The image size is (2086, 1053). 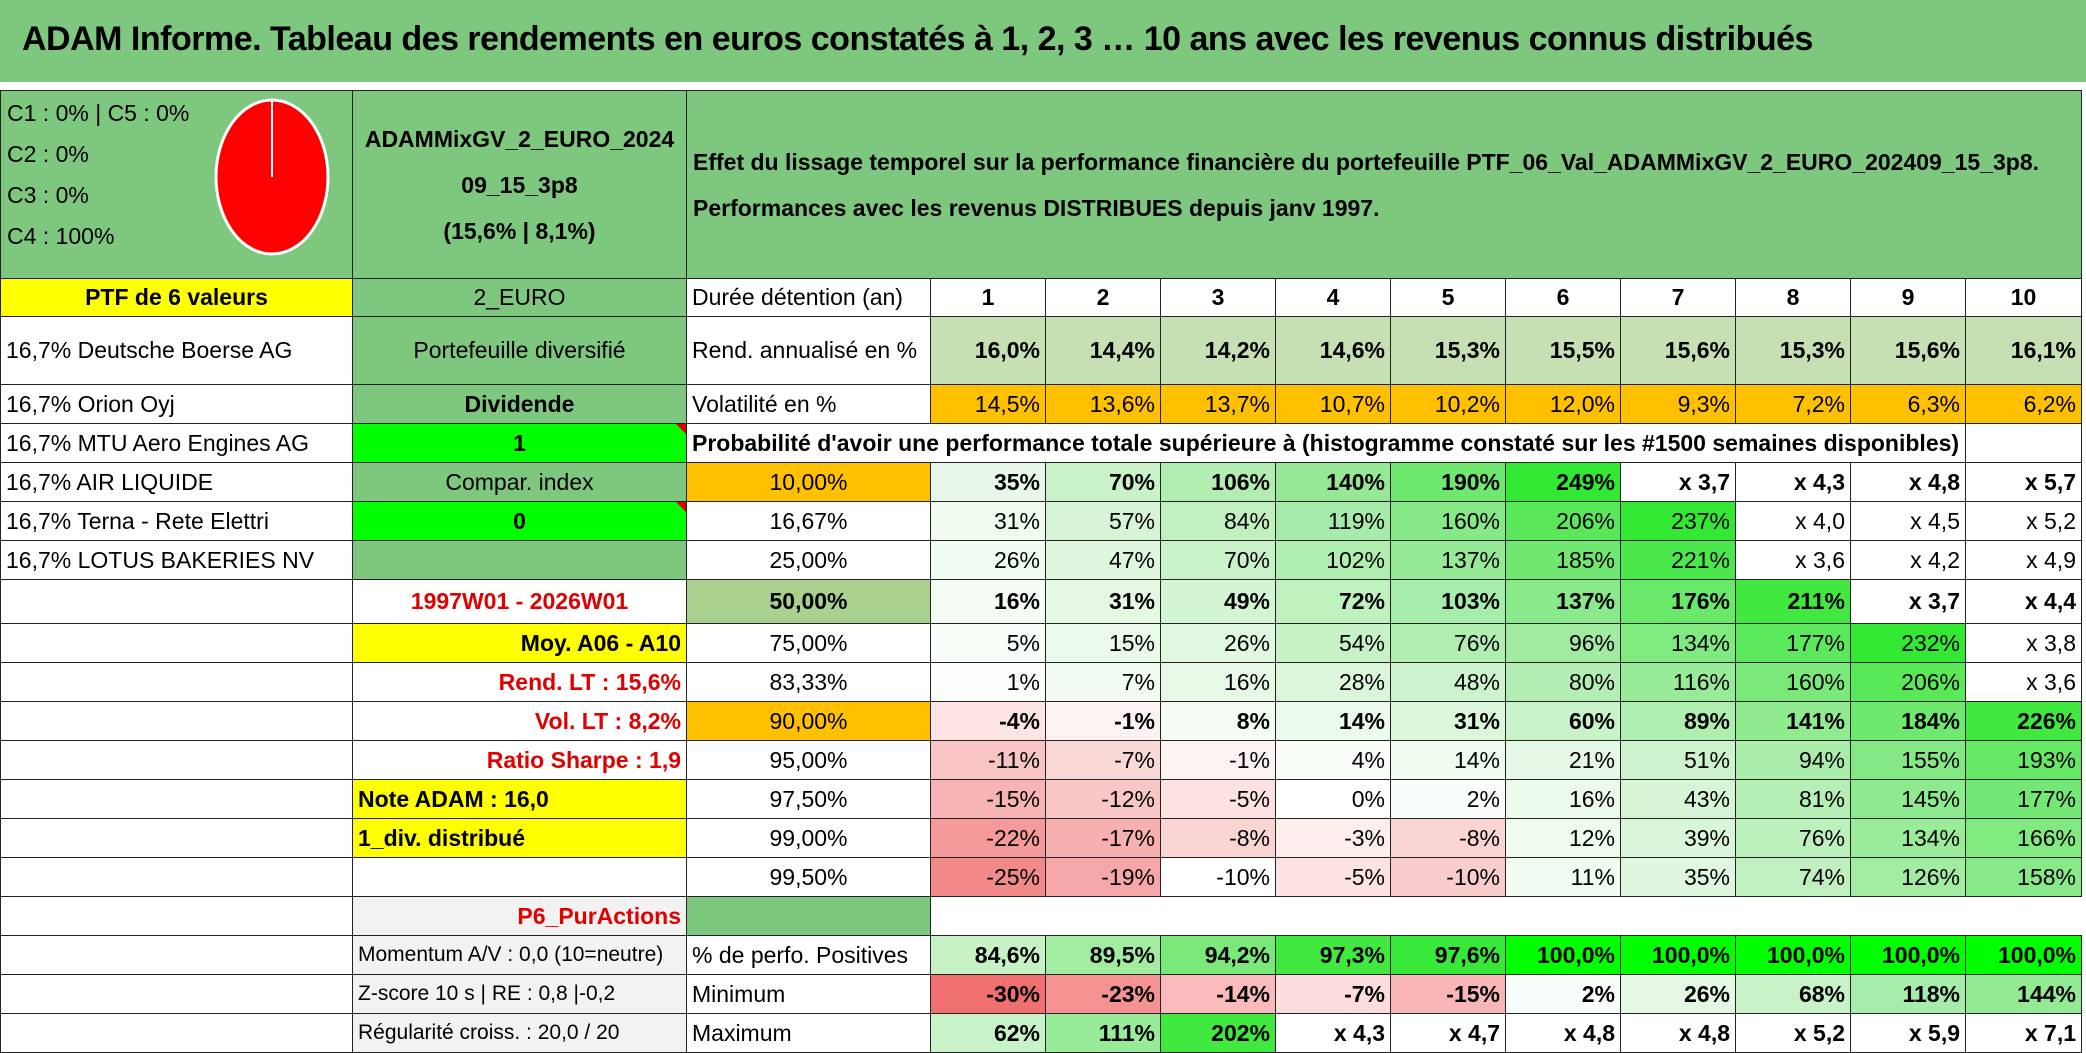 I want to click on minimum-cell: -14%, so click(x=1218, y=994).